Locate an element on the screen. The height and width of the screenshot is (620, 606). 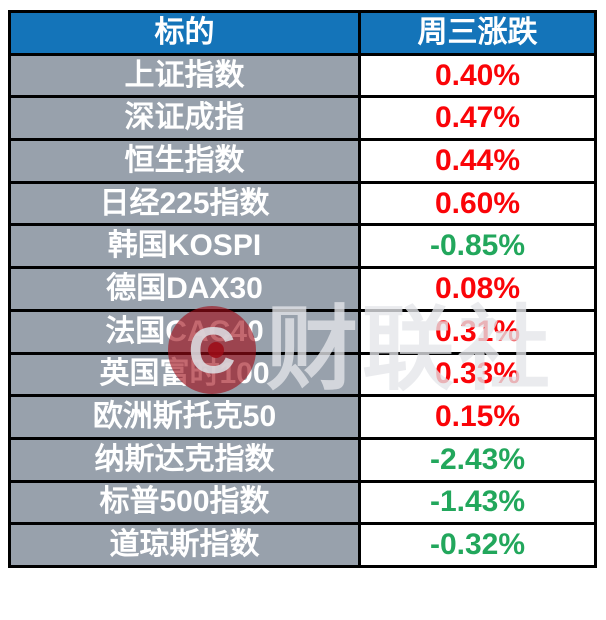
index-change: -1.43% is located at coordinates (477, 502).